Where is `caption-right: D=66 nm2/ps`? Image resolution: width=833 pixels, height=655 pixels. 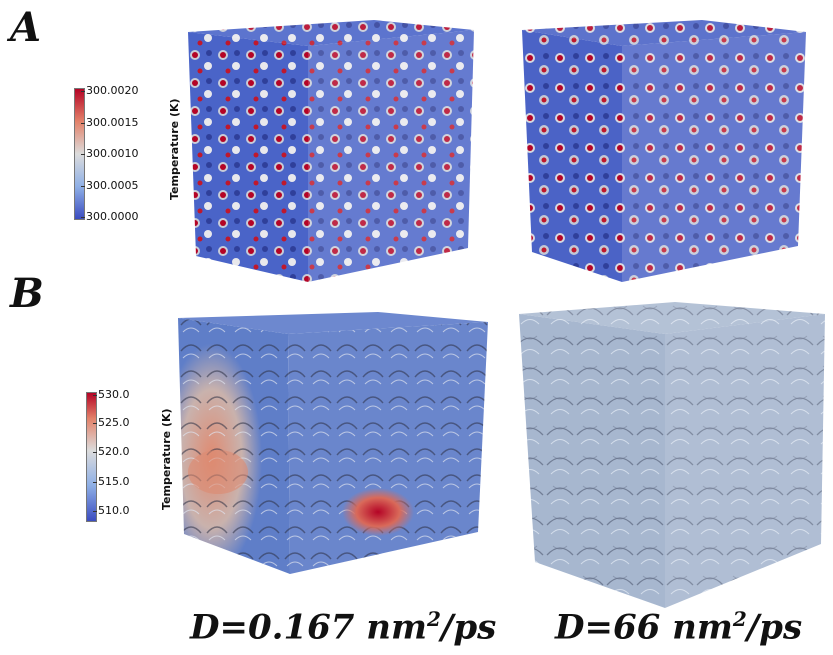
caption-right: D=66 nm2/ps is located at coordinates (678, 627).